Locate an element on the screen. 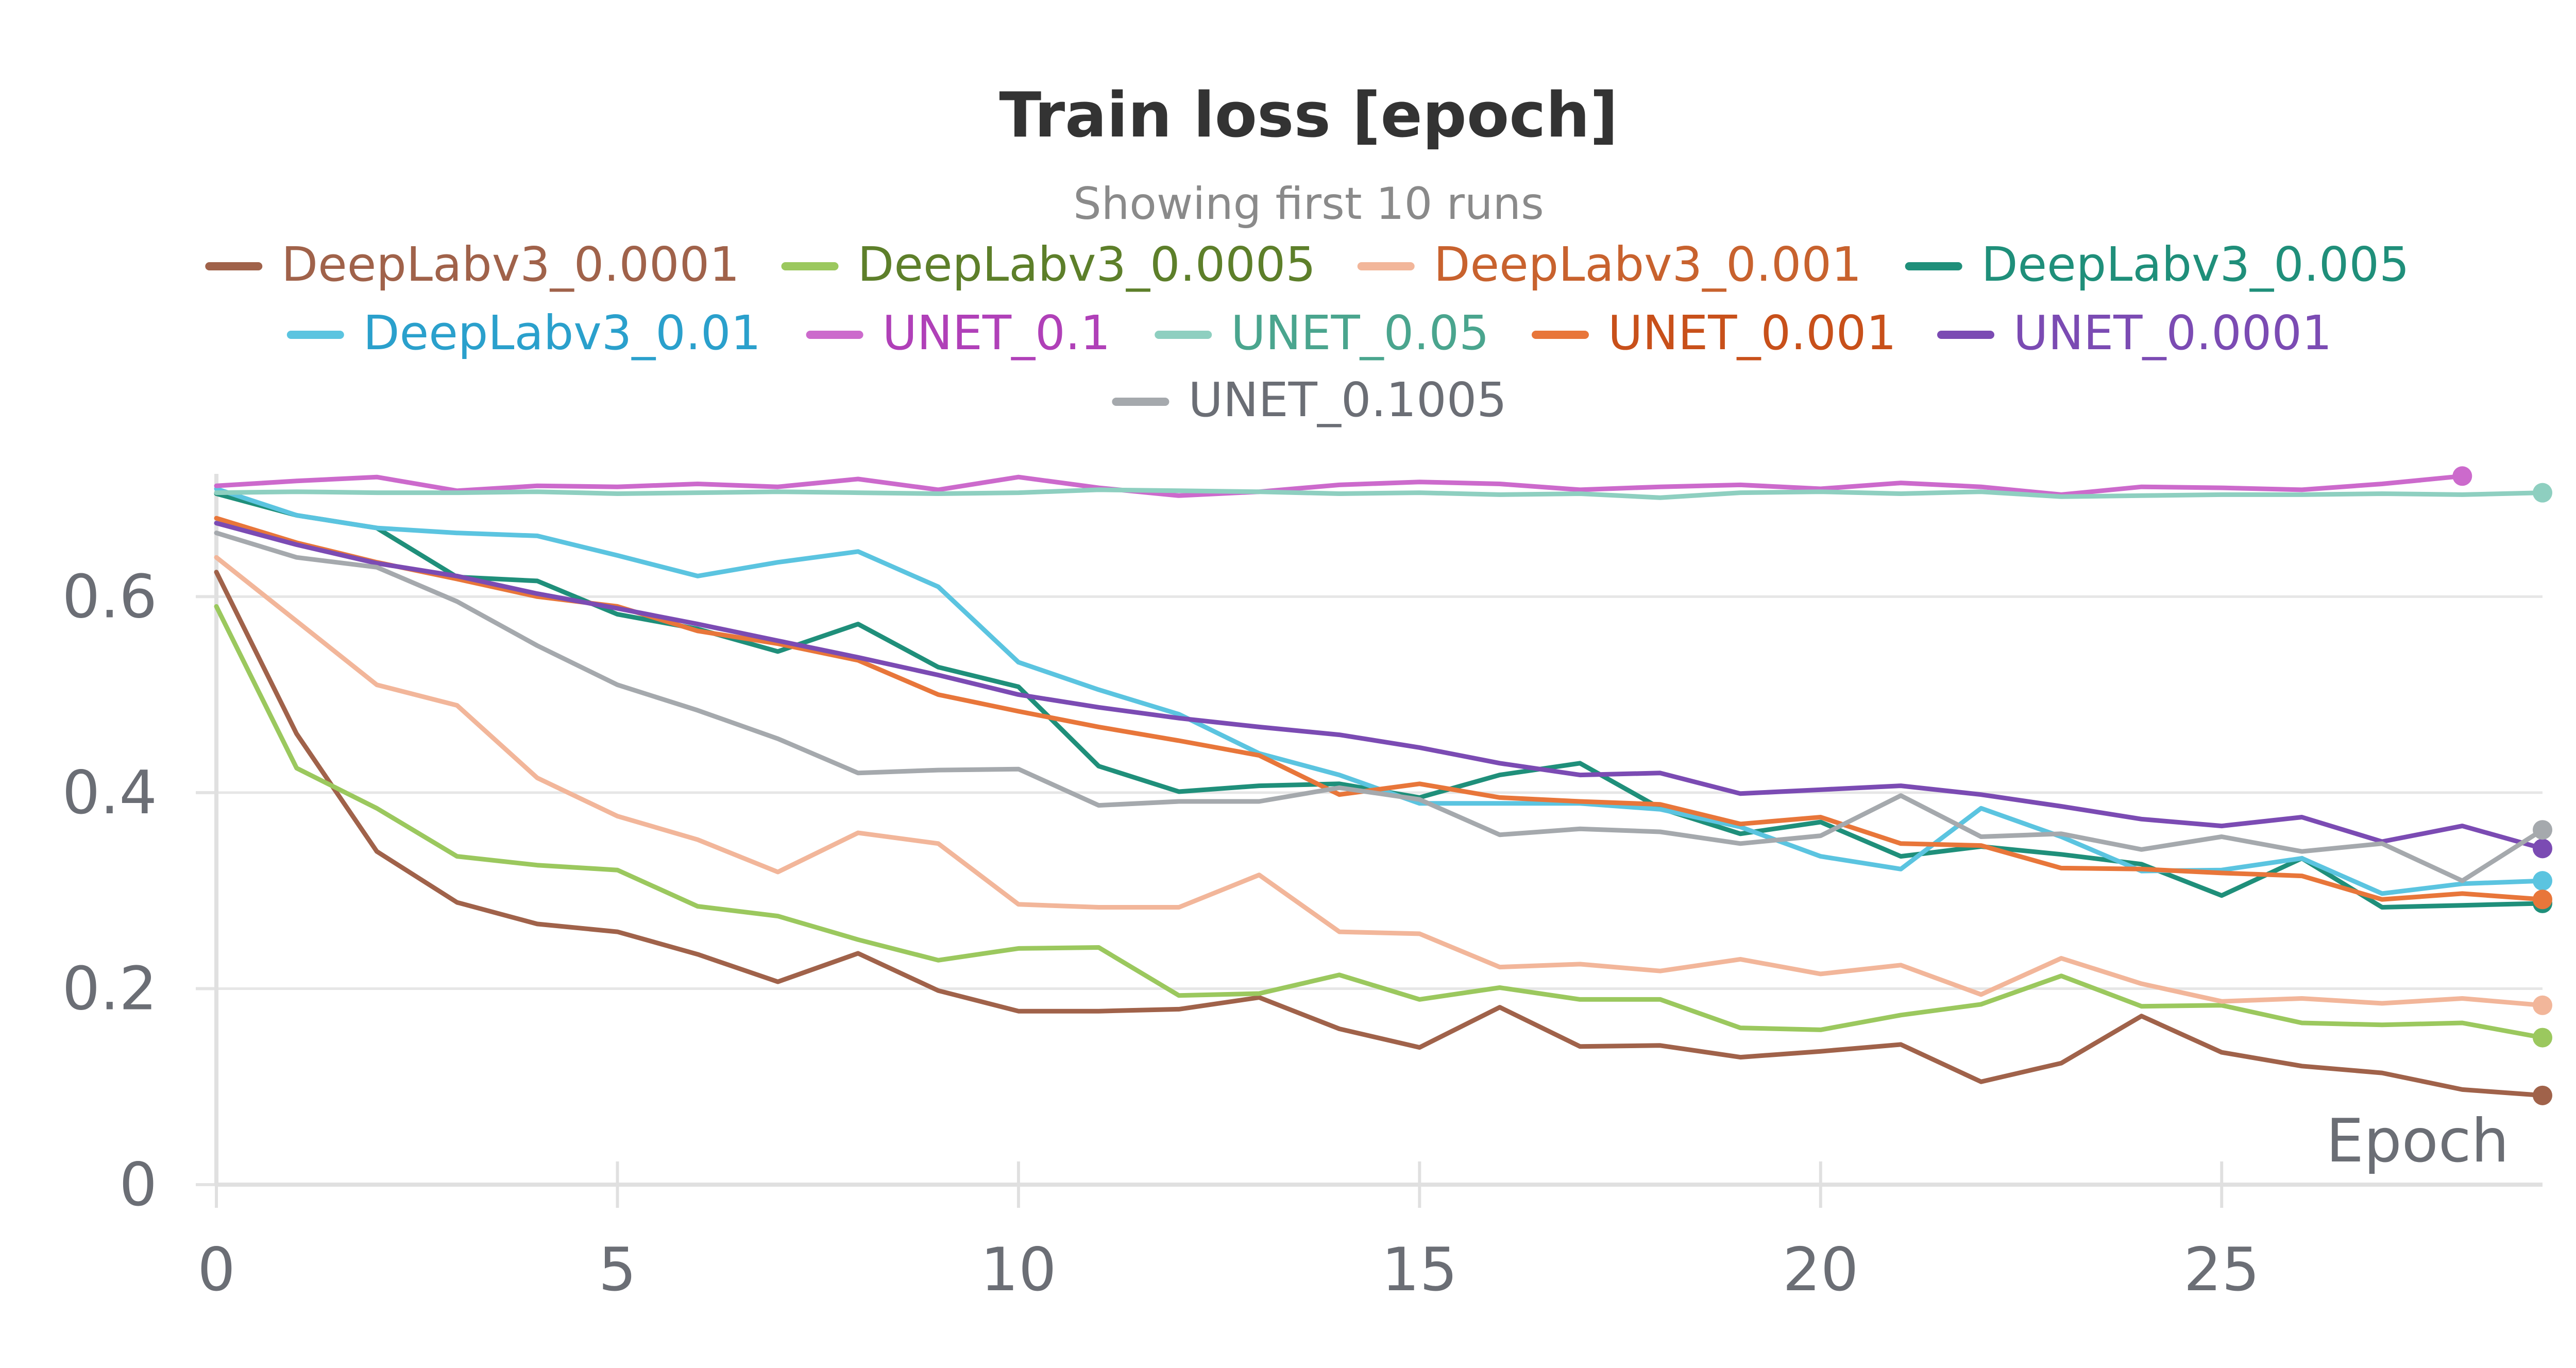 The width and height of the screenshot is (2576, 1368). legend-label: UNET_0.001 is located at coordinates (1752, 333).